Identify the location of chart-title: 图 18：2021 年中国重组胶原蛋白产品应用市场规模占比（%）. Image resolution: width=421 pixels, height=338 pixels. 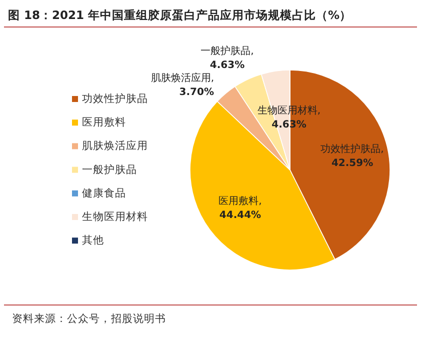
(180, 15).